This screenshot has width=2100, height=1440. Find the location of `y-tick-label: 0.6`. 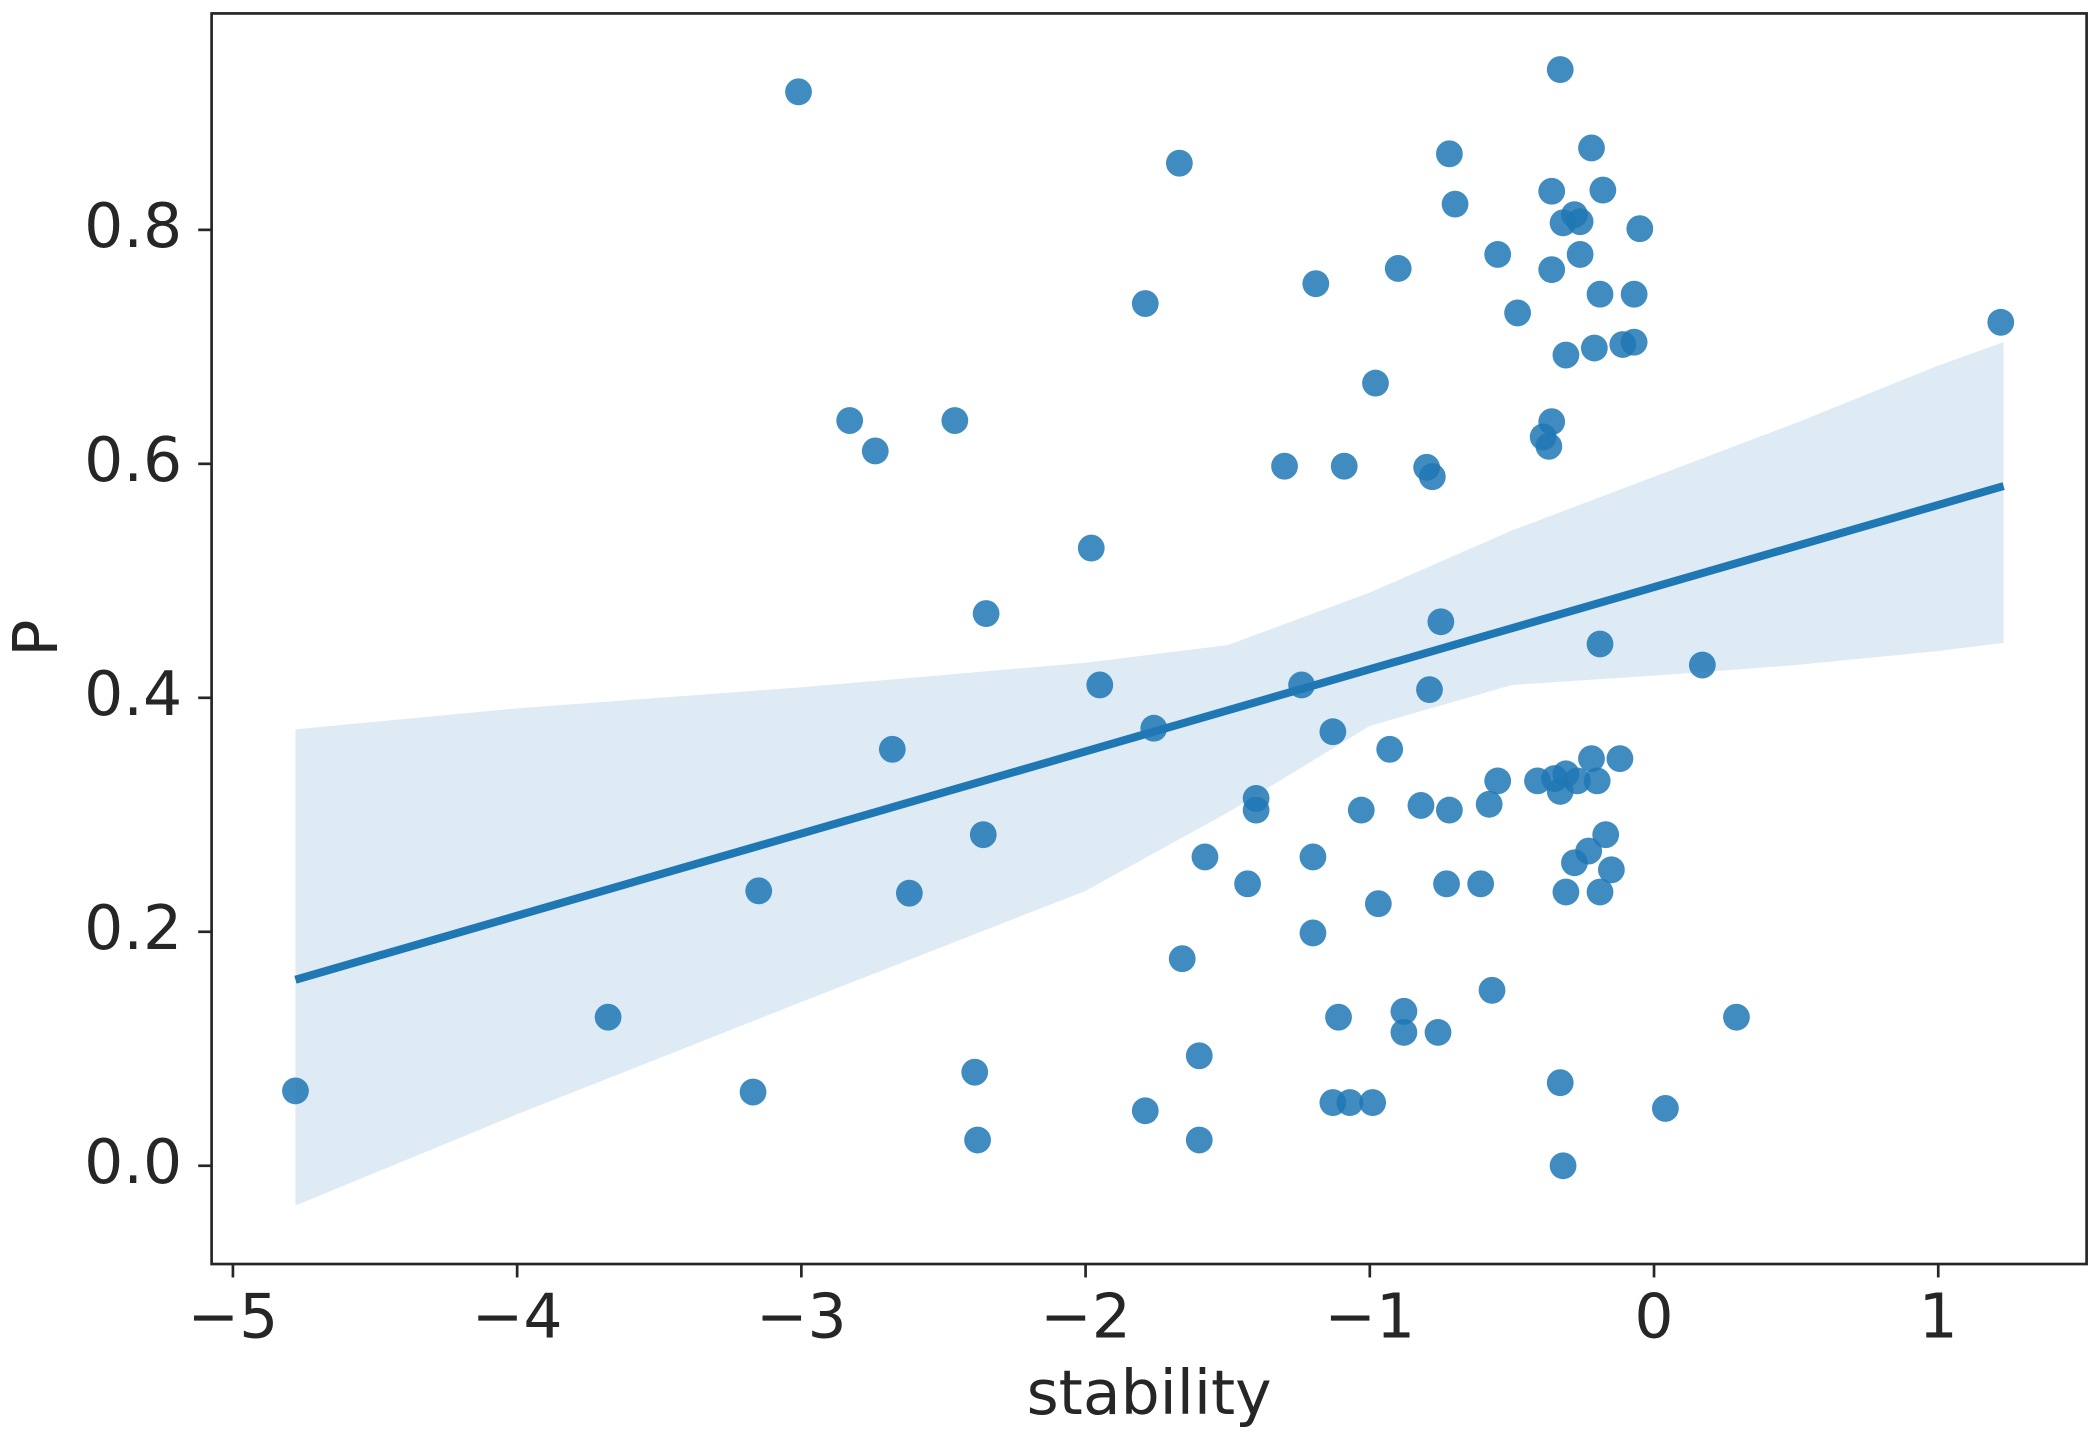

y-tick-label: 0.6 is located at coordinates (133, 460).